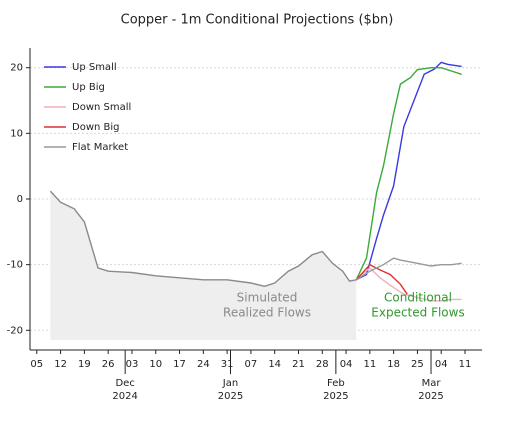 Image resolution: width=514 pixels, height=441 pixels. What do you see at coordinates (203, 364) in the screenshot?
I see `x-tick-label: 24` at bounding box center [203, 364].